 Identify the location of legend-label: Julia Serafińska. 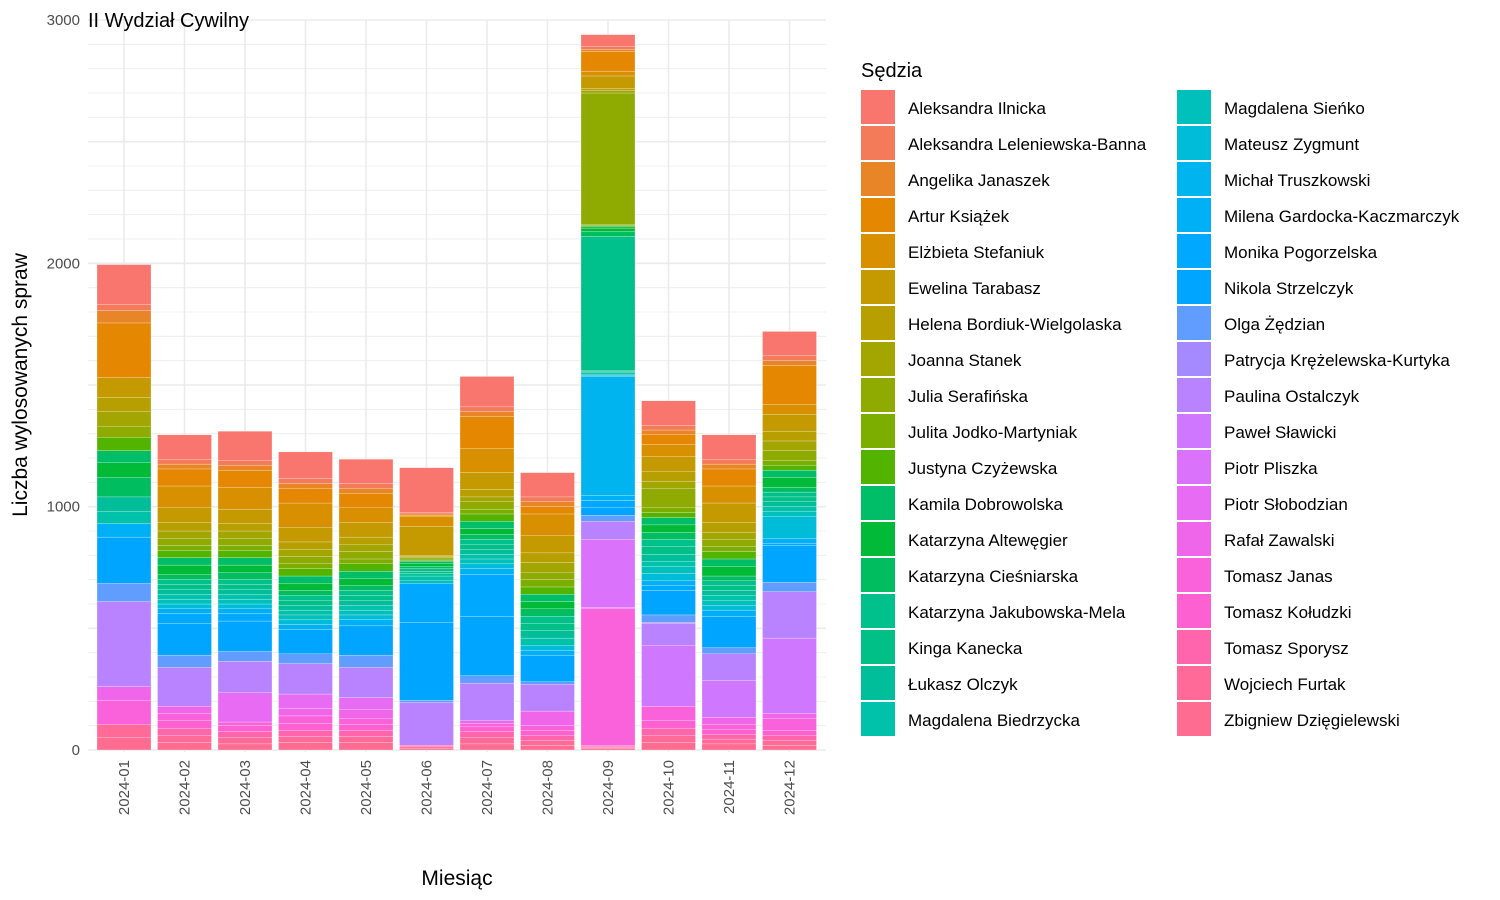
(968, 396).